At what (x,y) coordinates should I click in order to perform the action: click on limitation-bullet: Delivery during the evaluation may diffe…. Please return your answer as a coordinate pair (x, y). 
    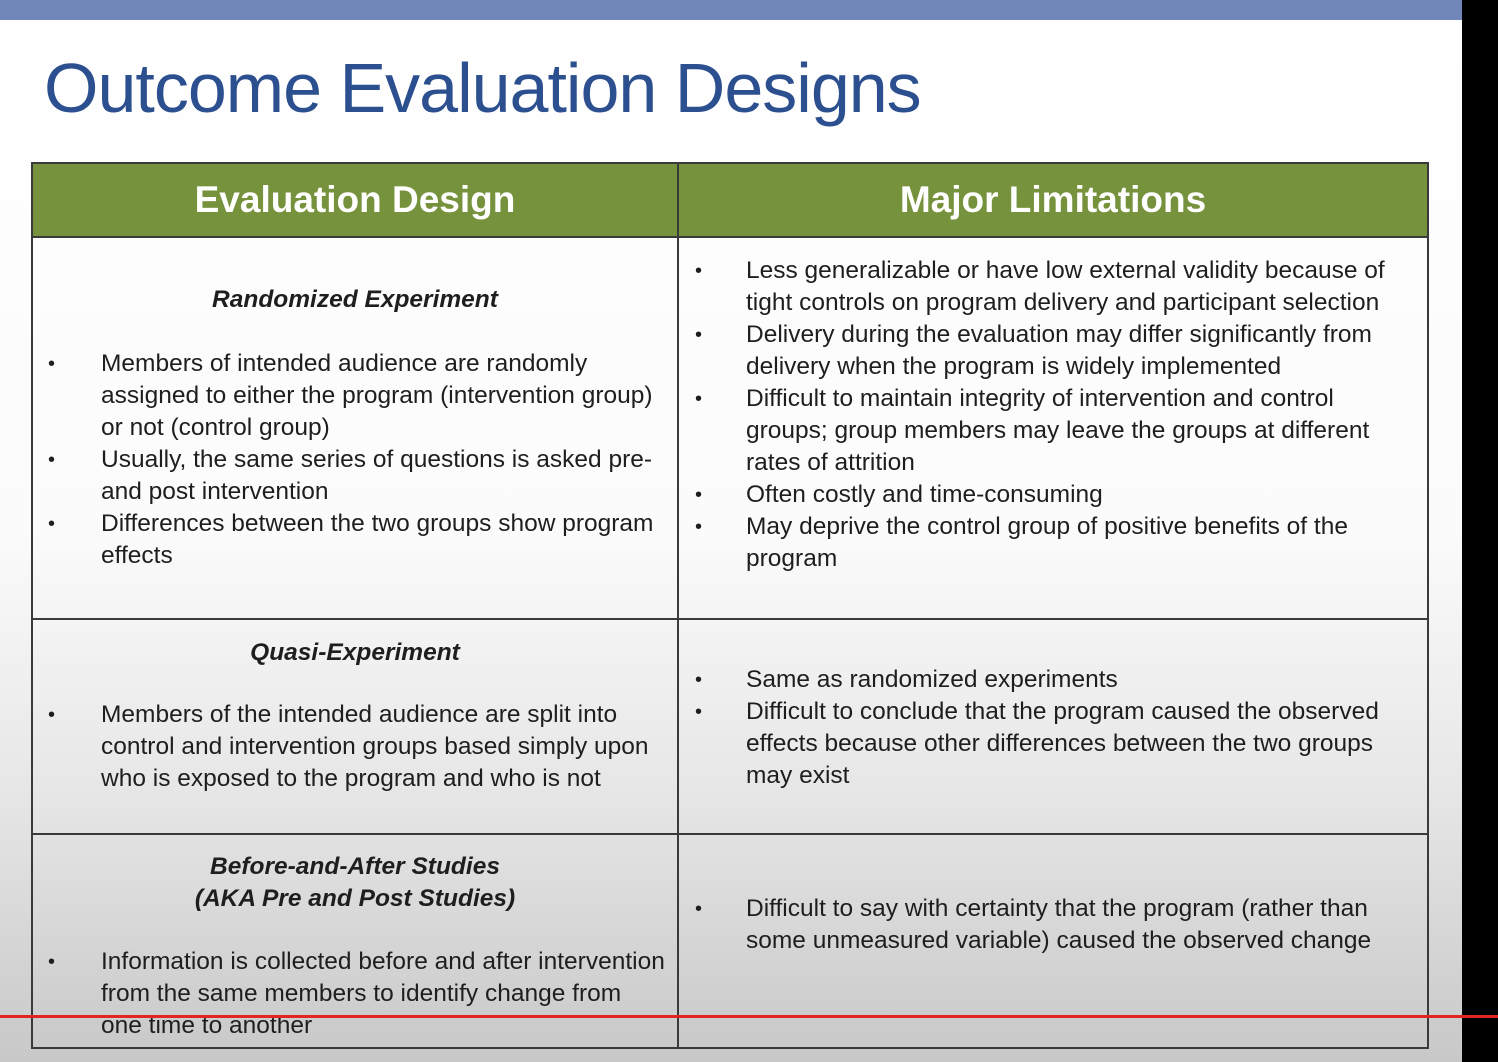
    Looking at the image, I should click on (1053, 351).